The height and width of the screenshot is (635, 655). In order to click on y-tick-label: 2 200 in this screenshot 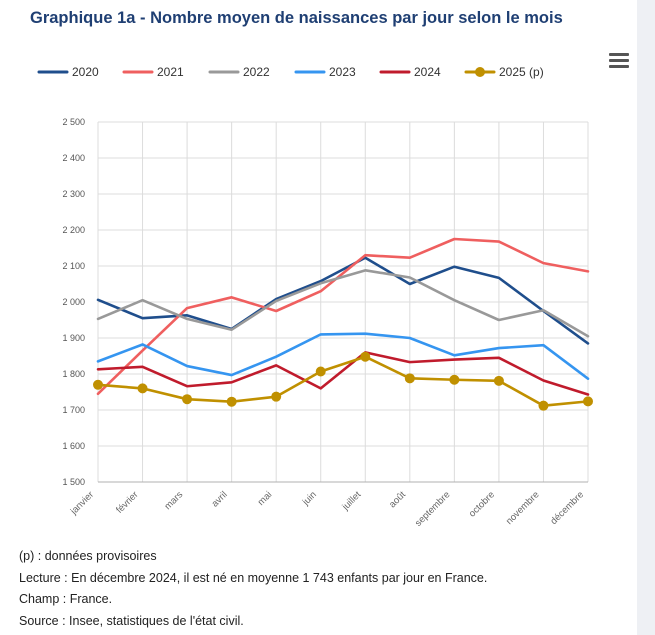, I will do `click(73, 230)`.